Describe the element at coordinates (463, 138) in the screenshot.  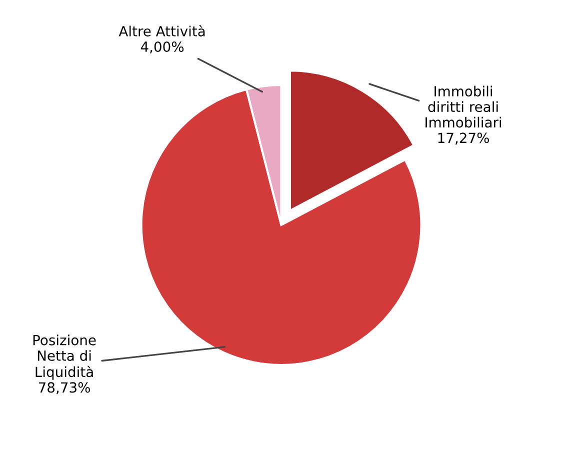
I see `data-label: 17,27%` at that location.